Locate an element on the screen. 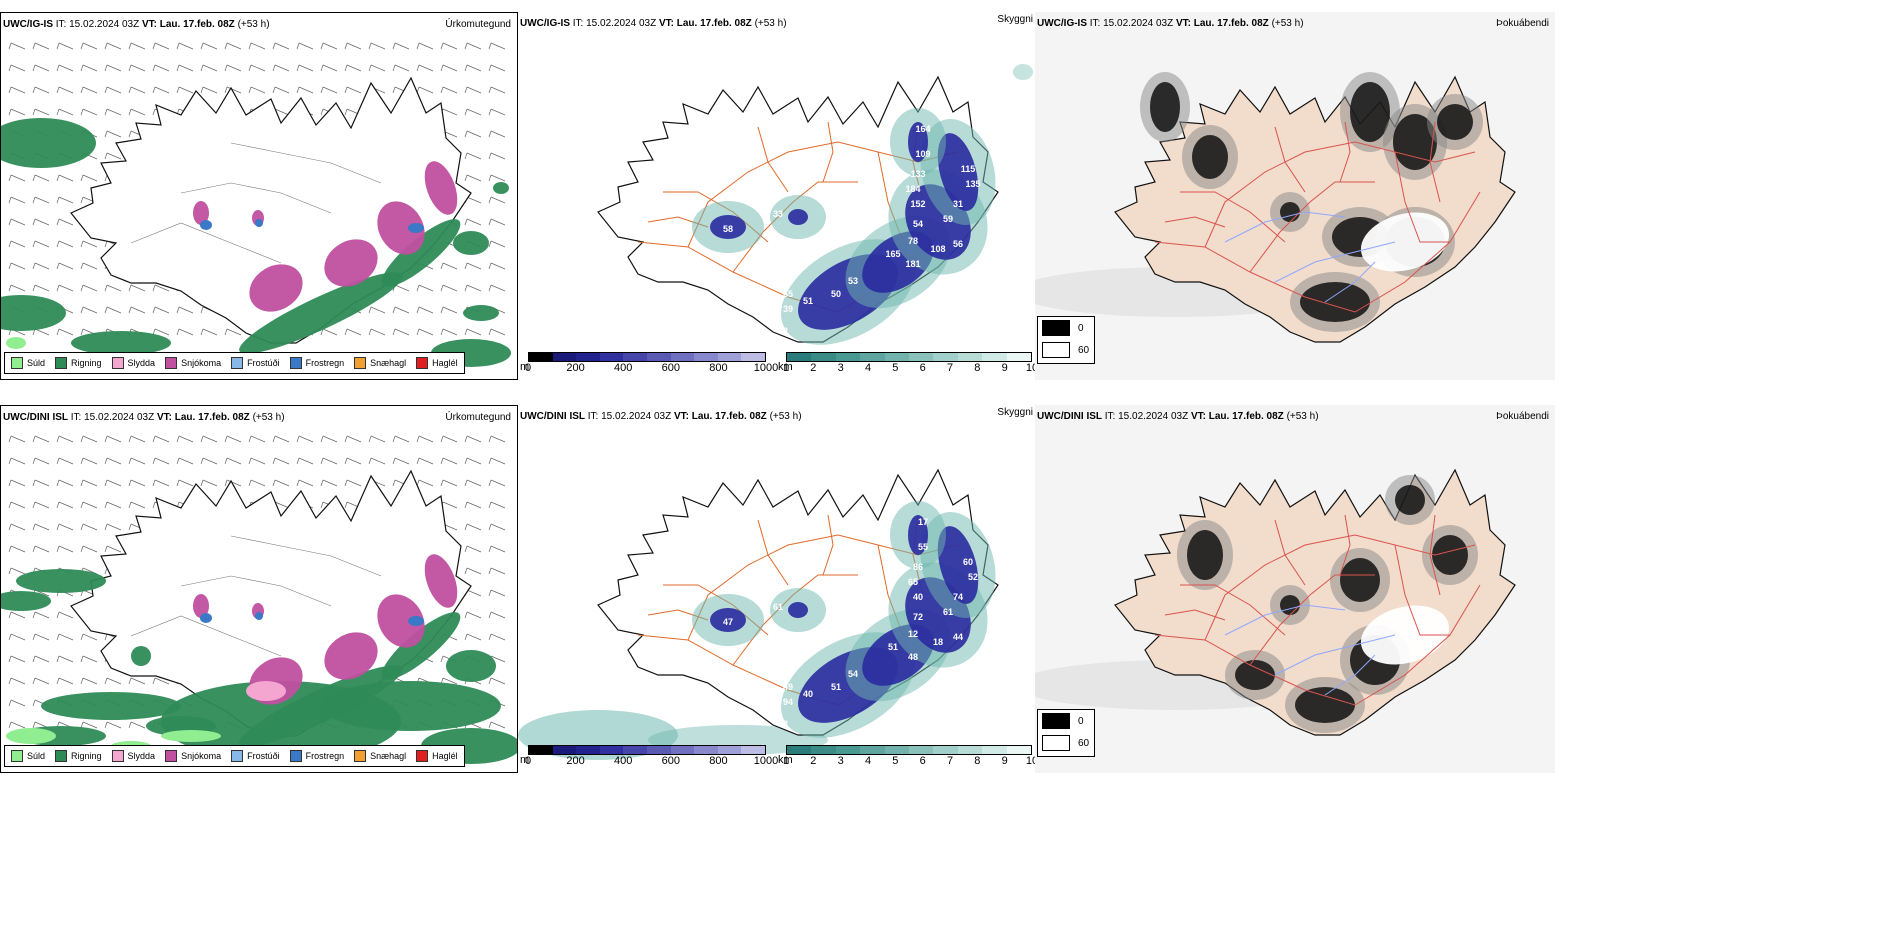 The image size is (1900, 950). rain-area is located at coordinates (61, 581).